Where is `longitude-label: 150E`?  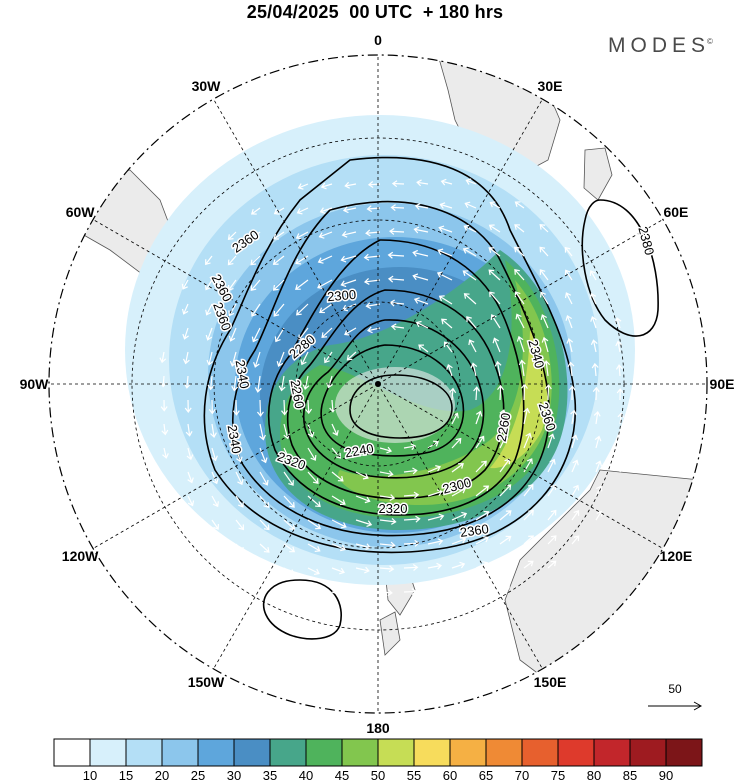
longitude-label: 150E is located at coordinates (550, 682).